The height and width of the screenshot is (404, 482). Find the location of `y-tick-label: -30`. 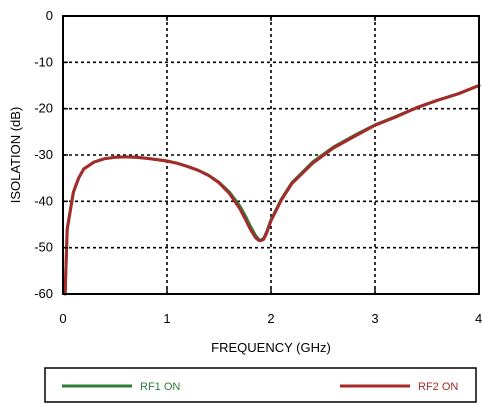

y-tick-label: -30 is located at coordinates (43, 154).